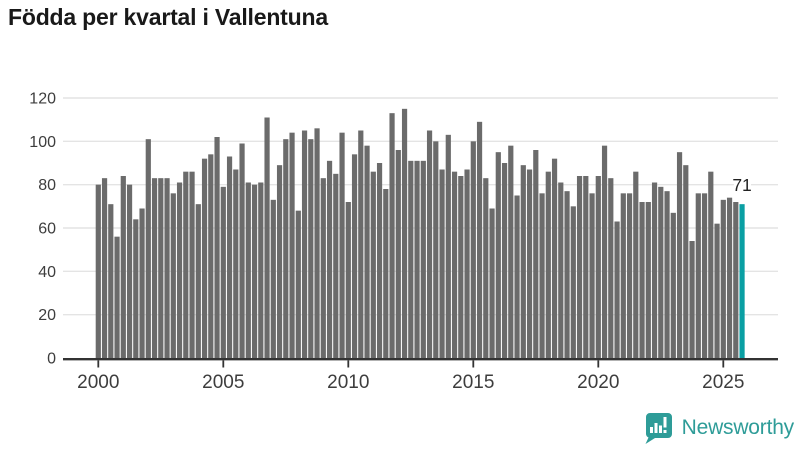 The height and width of the screenshot is (450, 800). I want to click on page-title: Födda per kvartal i Vallentuna, so click(168, 17).